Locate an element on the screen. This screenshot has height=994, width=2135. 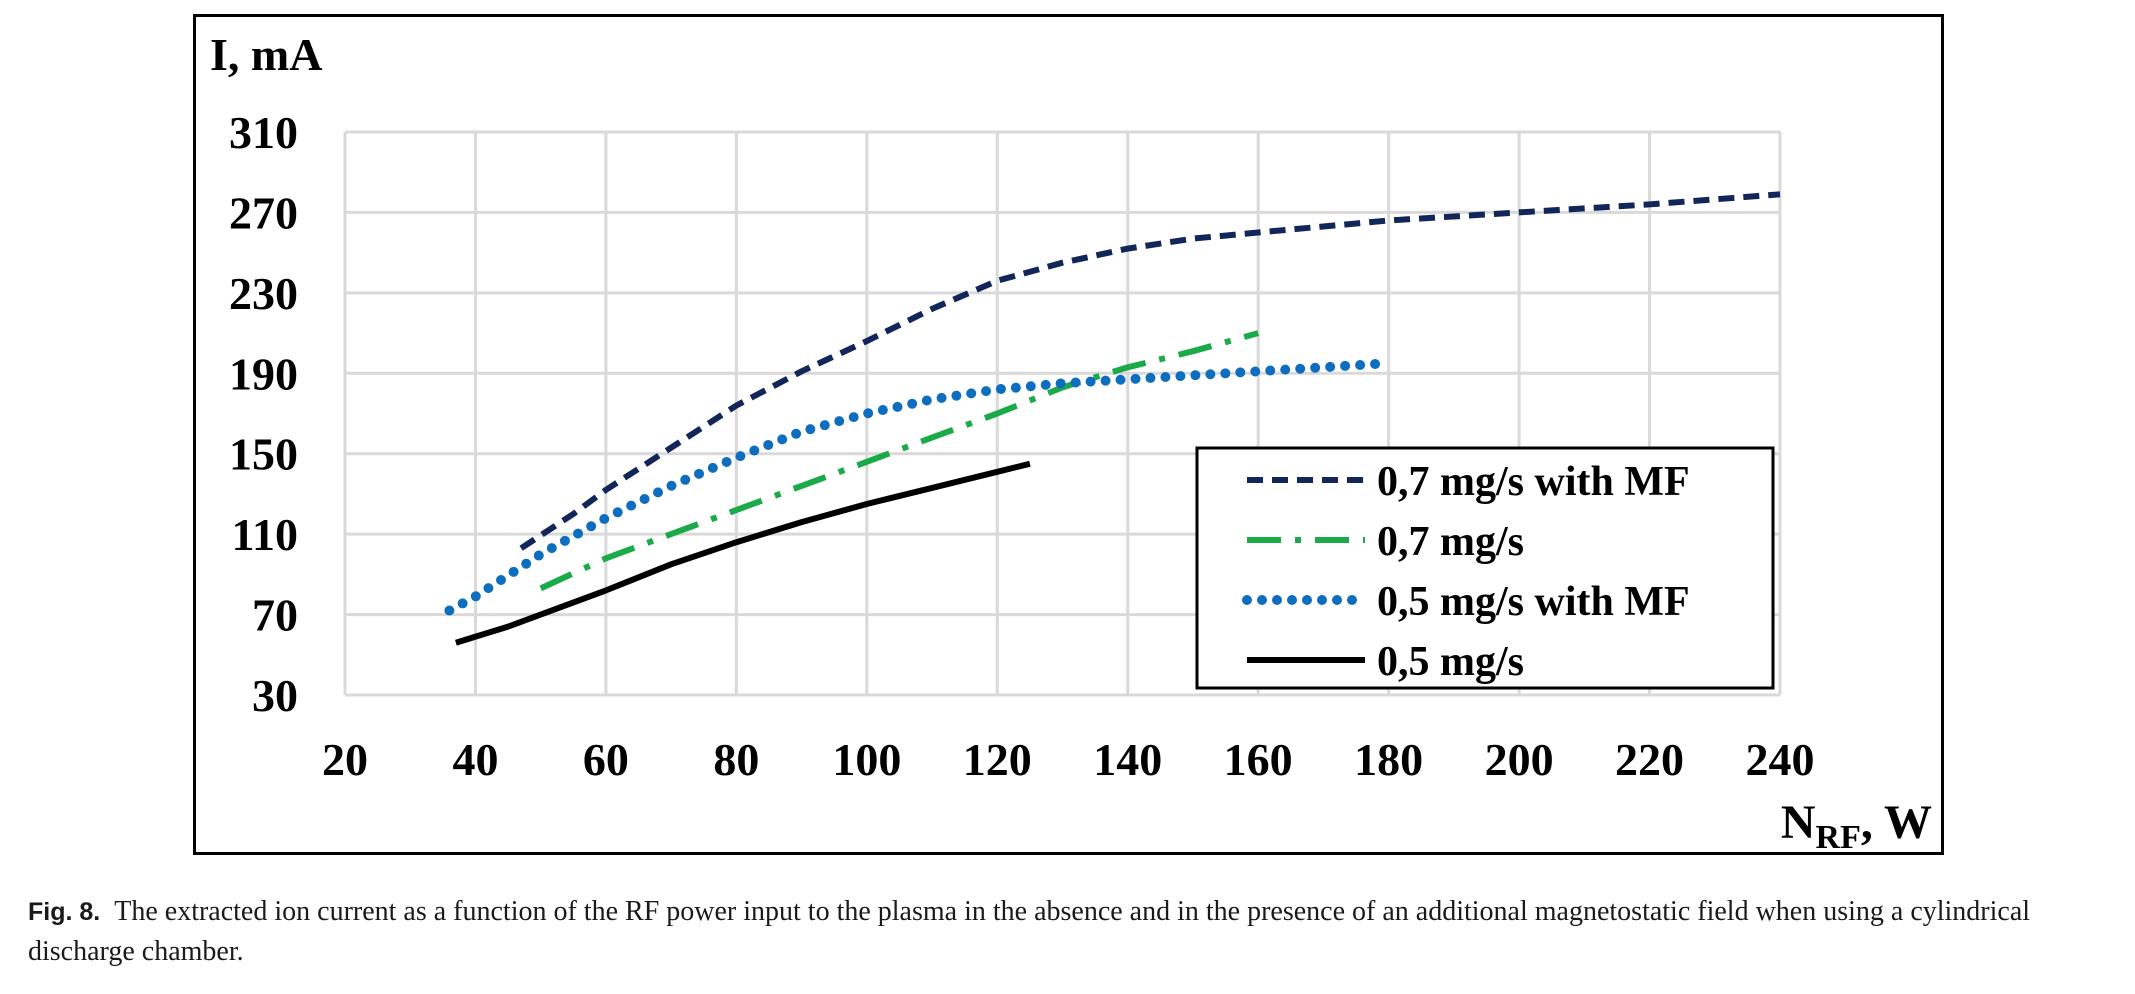
legend-label-2: 0,5 mg/s with MF is located at coordinates (1533, 602).